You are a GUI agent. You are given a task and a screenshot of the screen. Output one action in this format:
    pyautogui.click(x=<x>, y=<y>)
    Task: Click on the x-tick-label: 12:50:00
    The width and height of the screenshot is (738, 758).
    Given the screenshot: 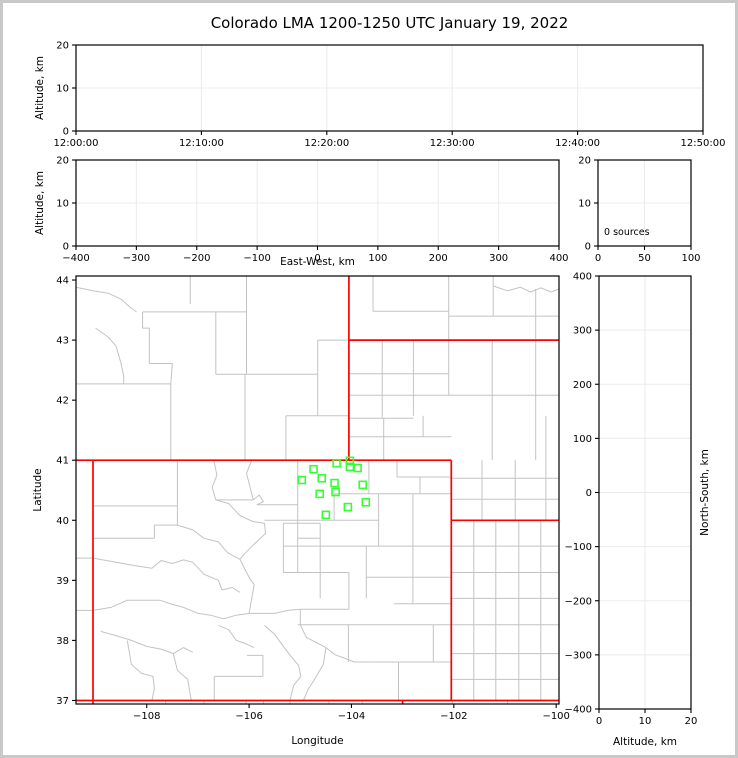 What is the action you would take?
    pyautogui.click(x=703, y=143)
    